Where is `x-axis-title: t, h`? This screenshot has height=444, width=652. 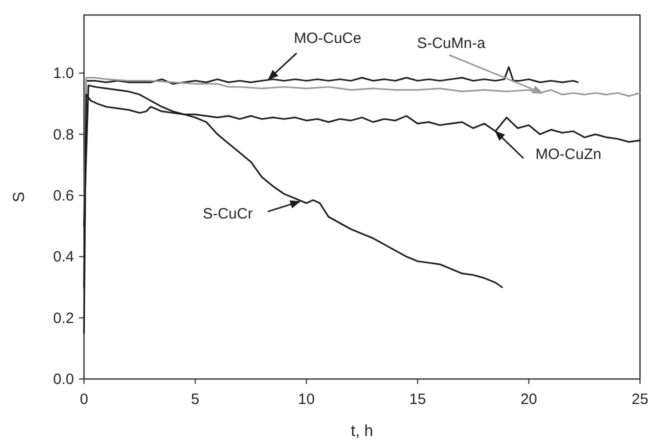 x-axis-title: t, h is located at coordinates (362, 431).